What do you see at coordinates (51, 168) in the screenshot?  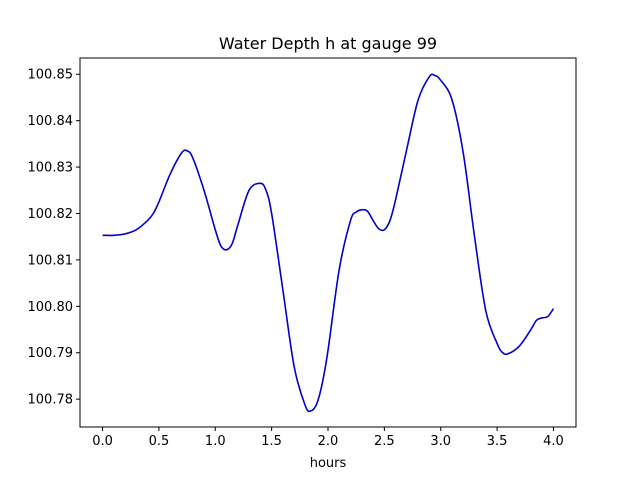 I see `y-tick-label: 100.83` at bounding box center [51, 168].